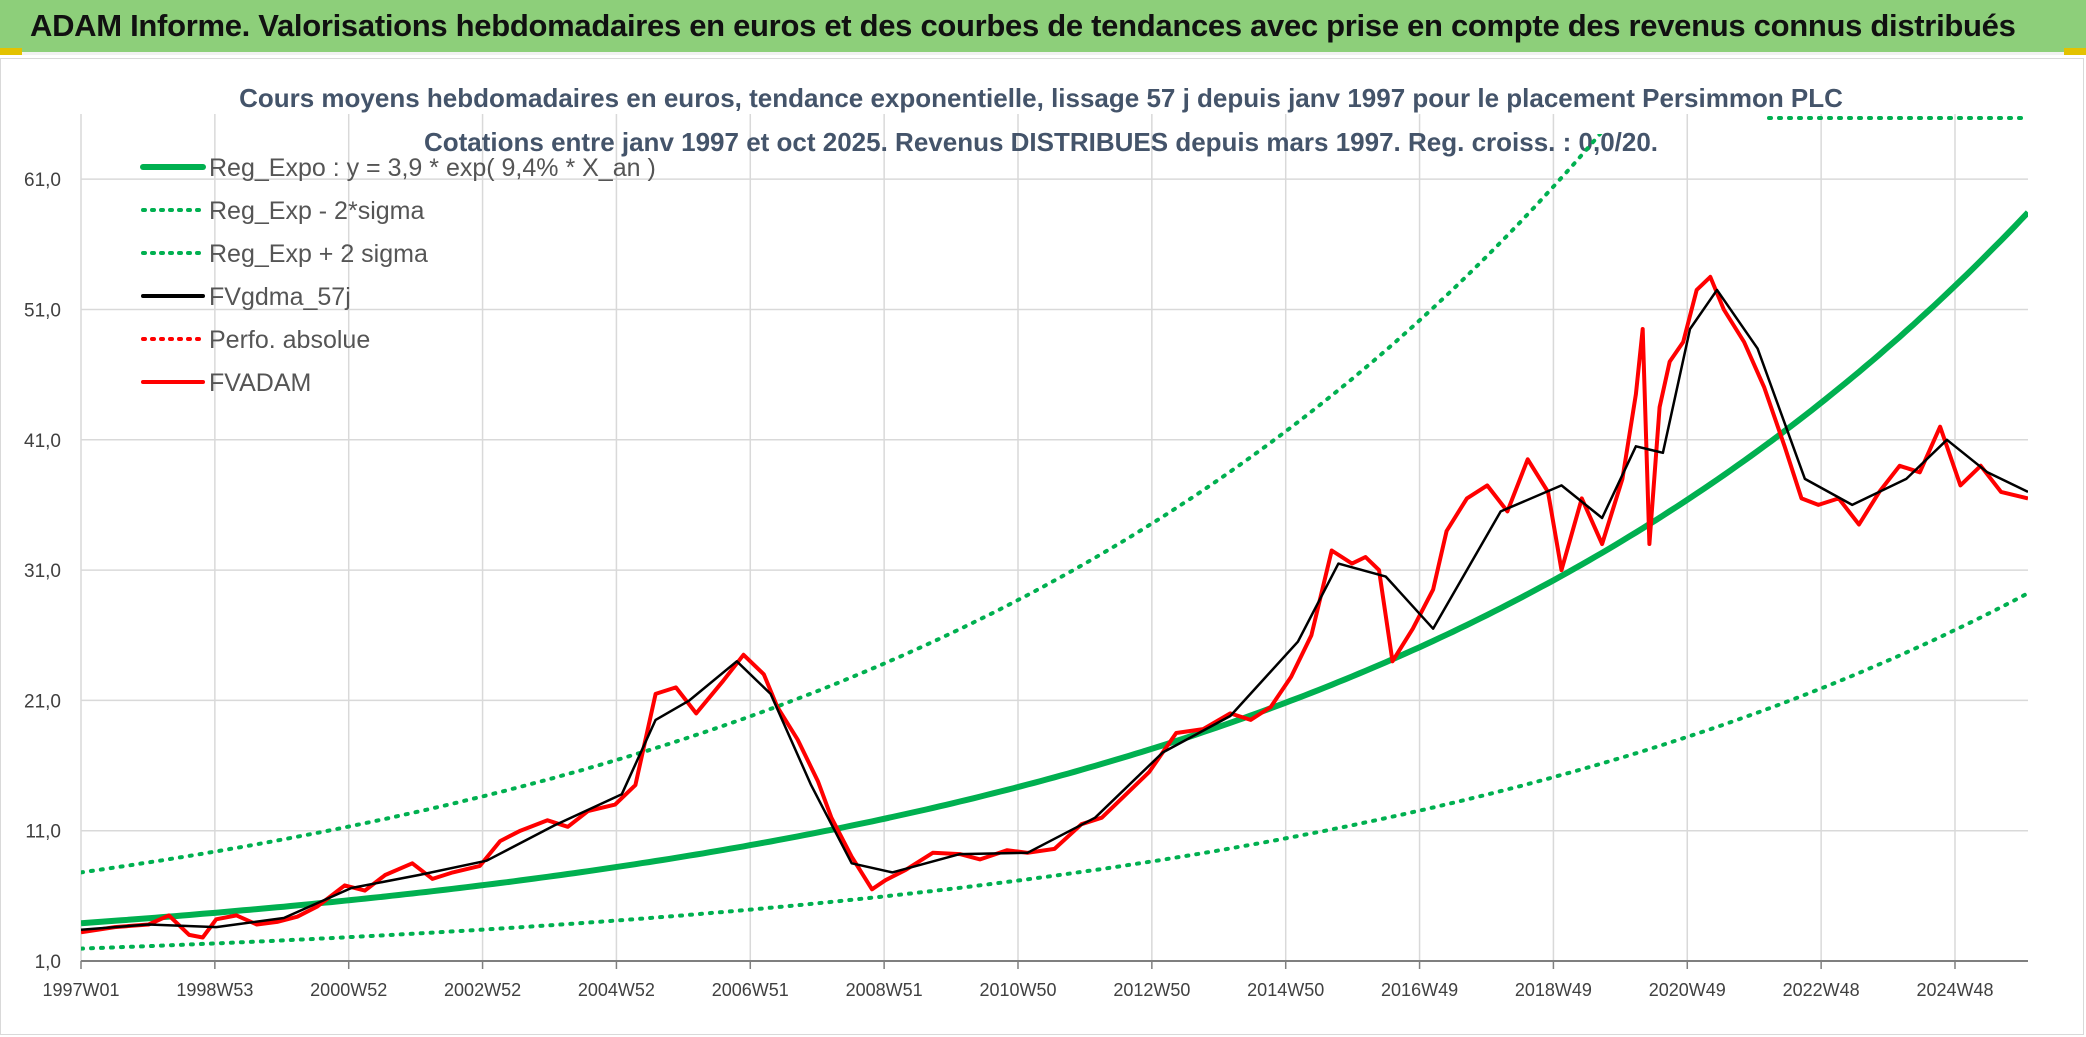 Image resolution: width=2086 pixels, height=1037 pixels. Describe the element at coordinates (48, 962) in the screenshot. I see `y-tick-label: 1,0` at that location.